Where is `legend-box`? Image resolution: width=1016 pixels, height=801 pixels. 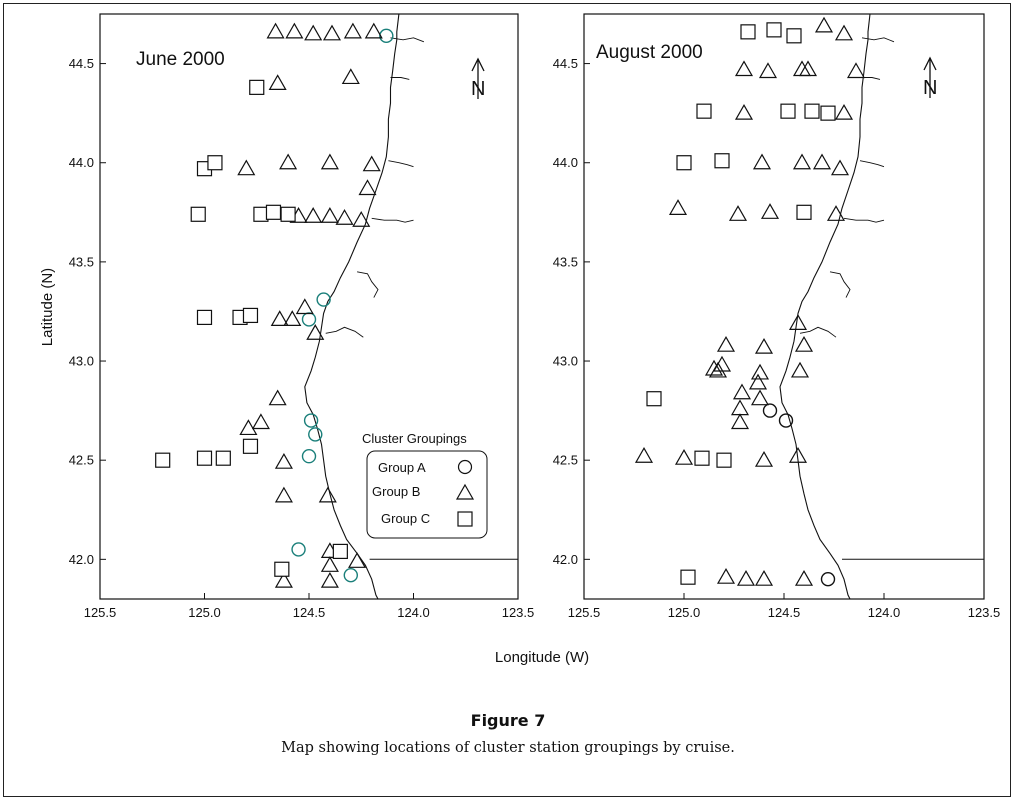 legend-box is located at coordinates (427, 494).